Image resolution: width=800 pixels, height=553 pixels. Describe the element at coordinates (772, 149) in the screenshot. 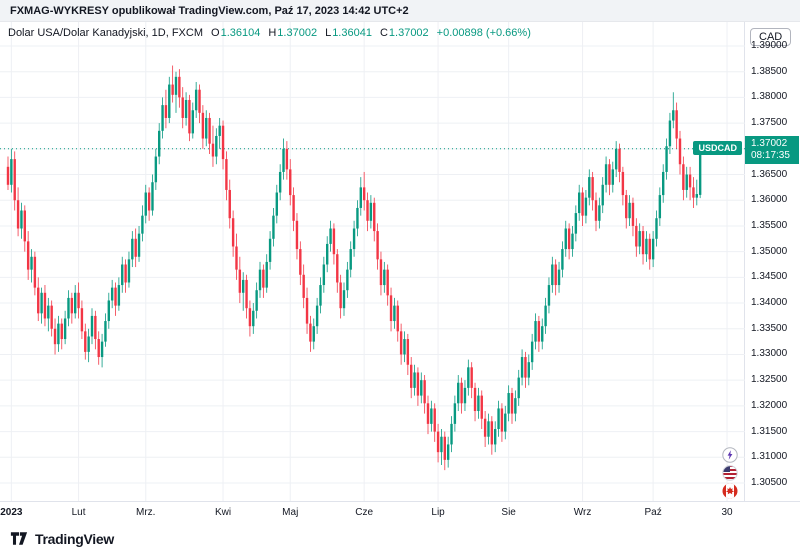

I see `last-price-badge: 1.37002 08:17:35` at that location.